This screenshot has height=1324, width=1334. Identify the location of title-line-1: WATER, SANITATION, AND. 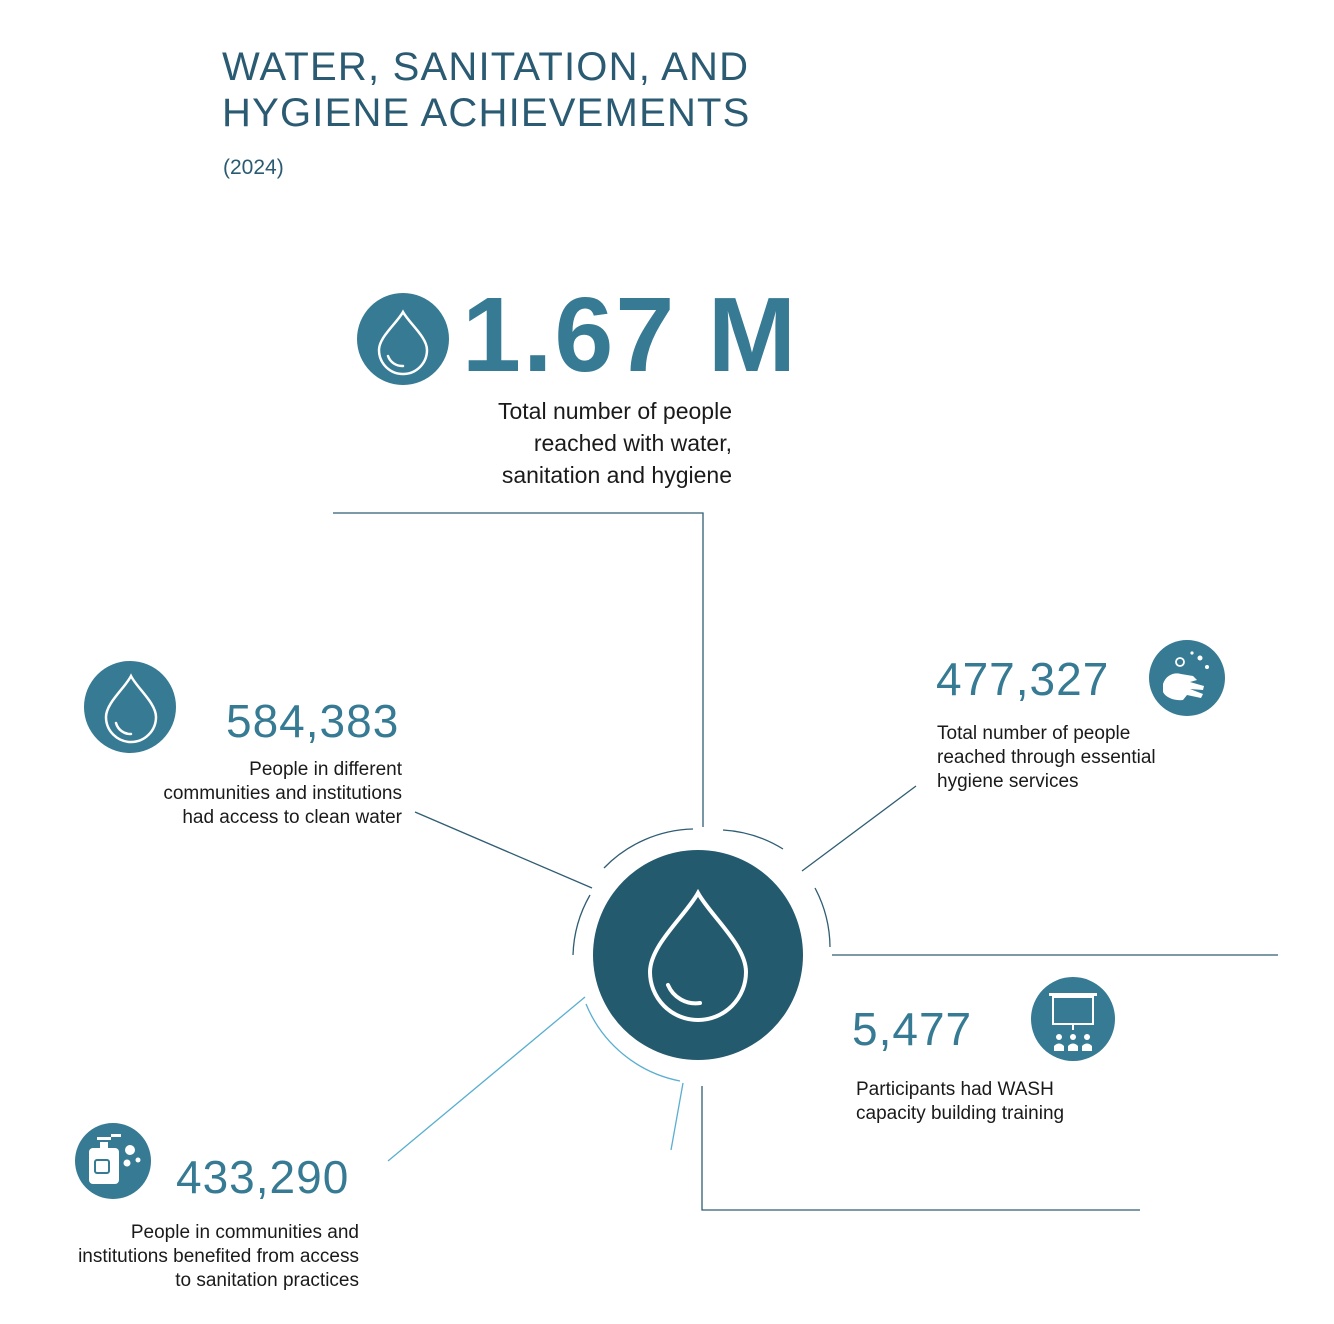
(486, 67).